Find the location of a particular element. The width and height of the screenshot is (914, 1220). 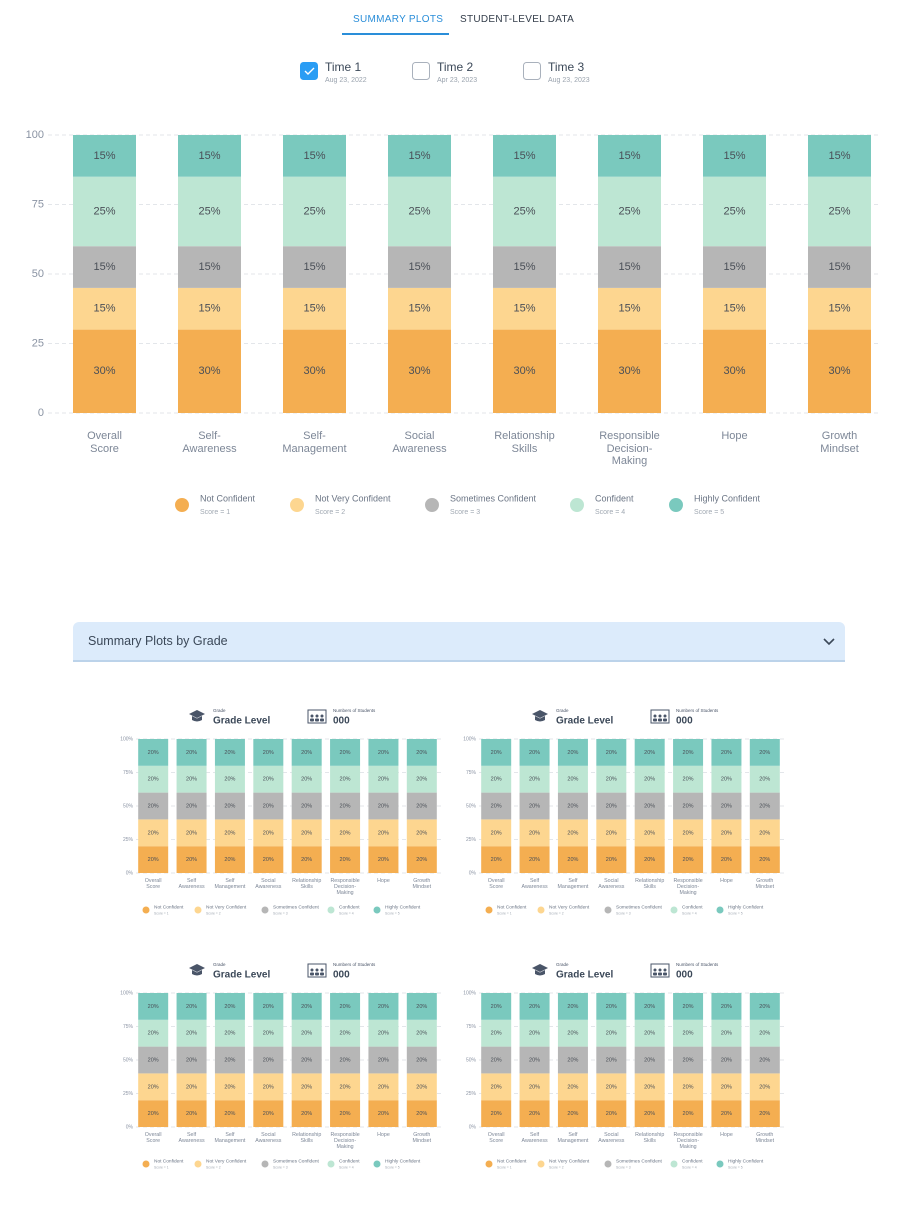

x-tick-label: Hope is located at coordinates (383, 881).